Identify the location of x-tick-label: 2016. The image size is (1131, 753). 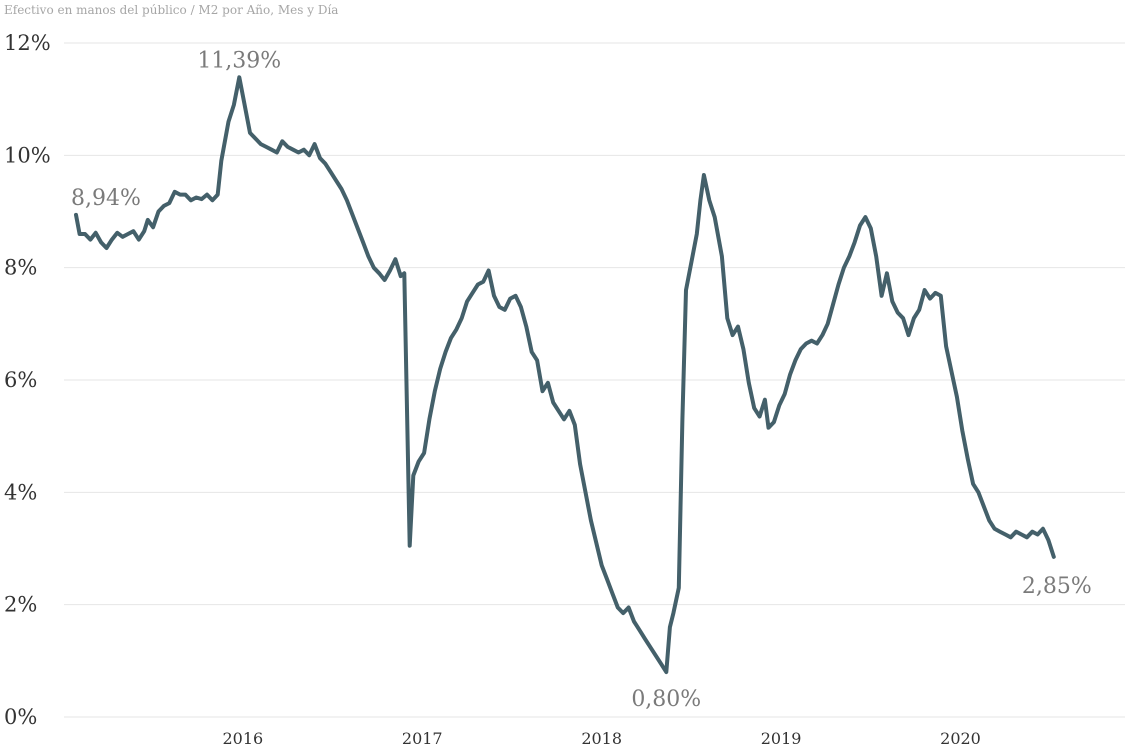
(242, 738).